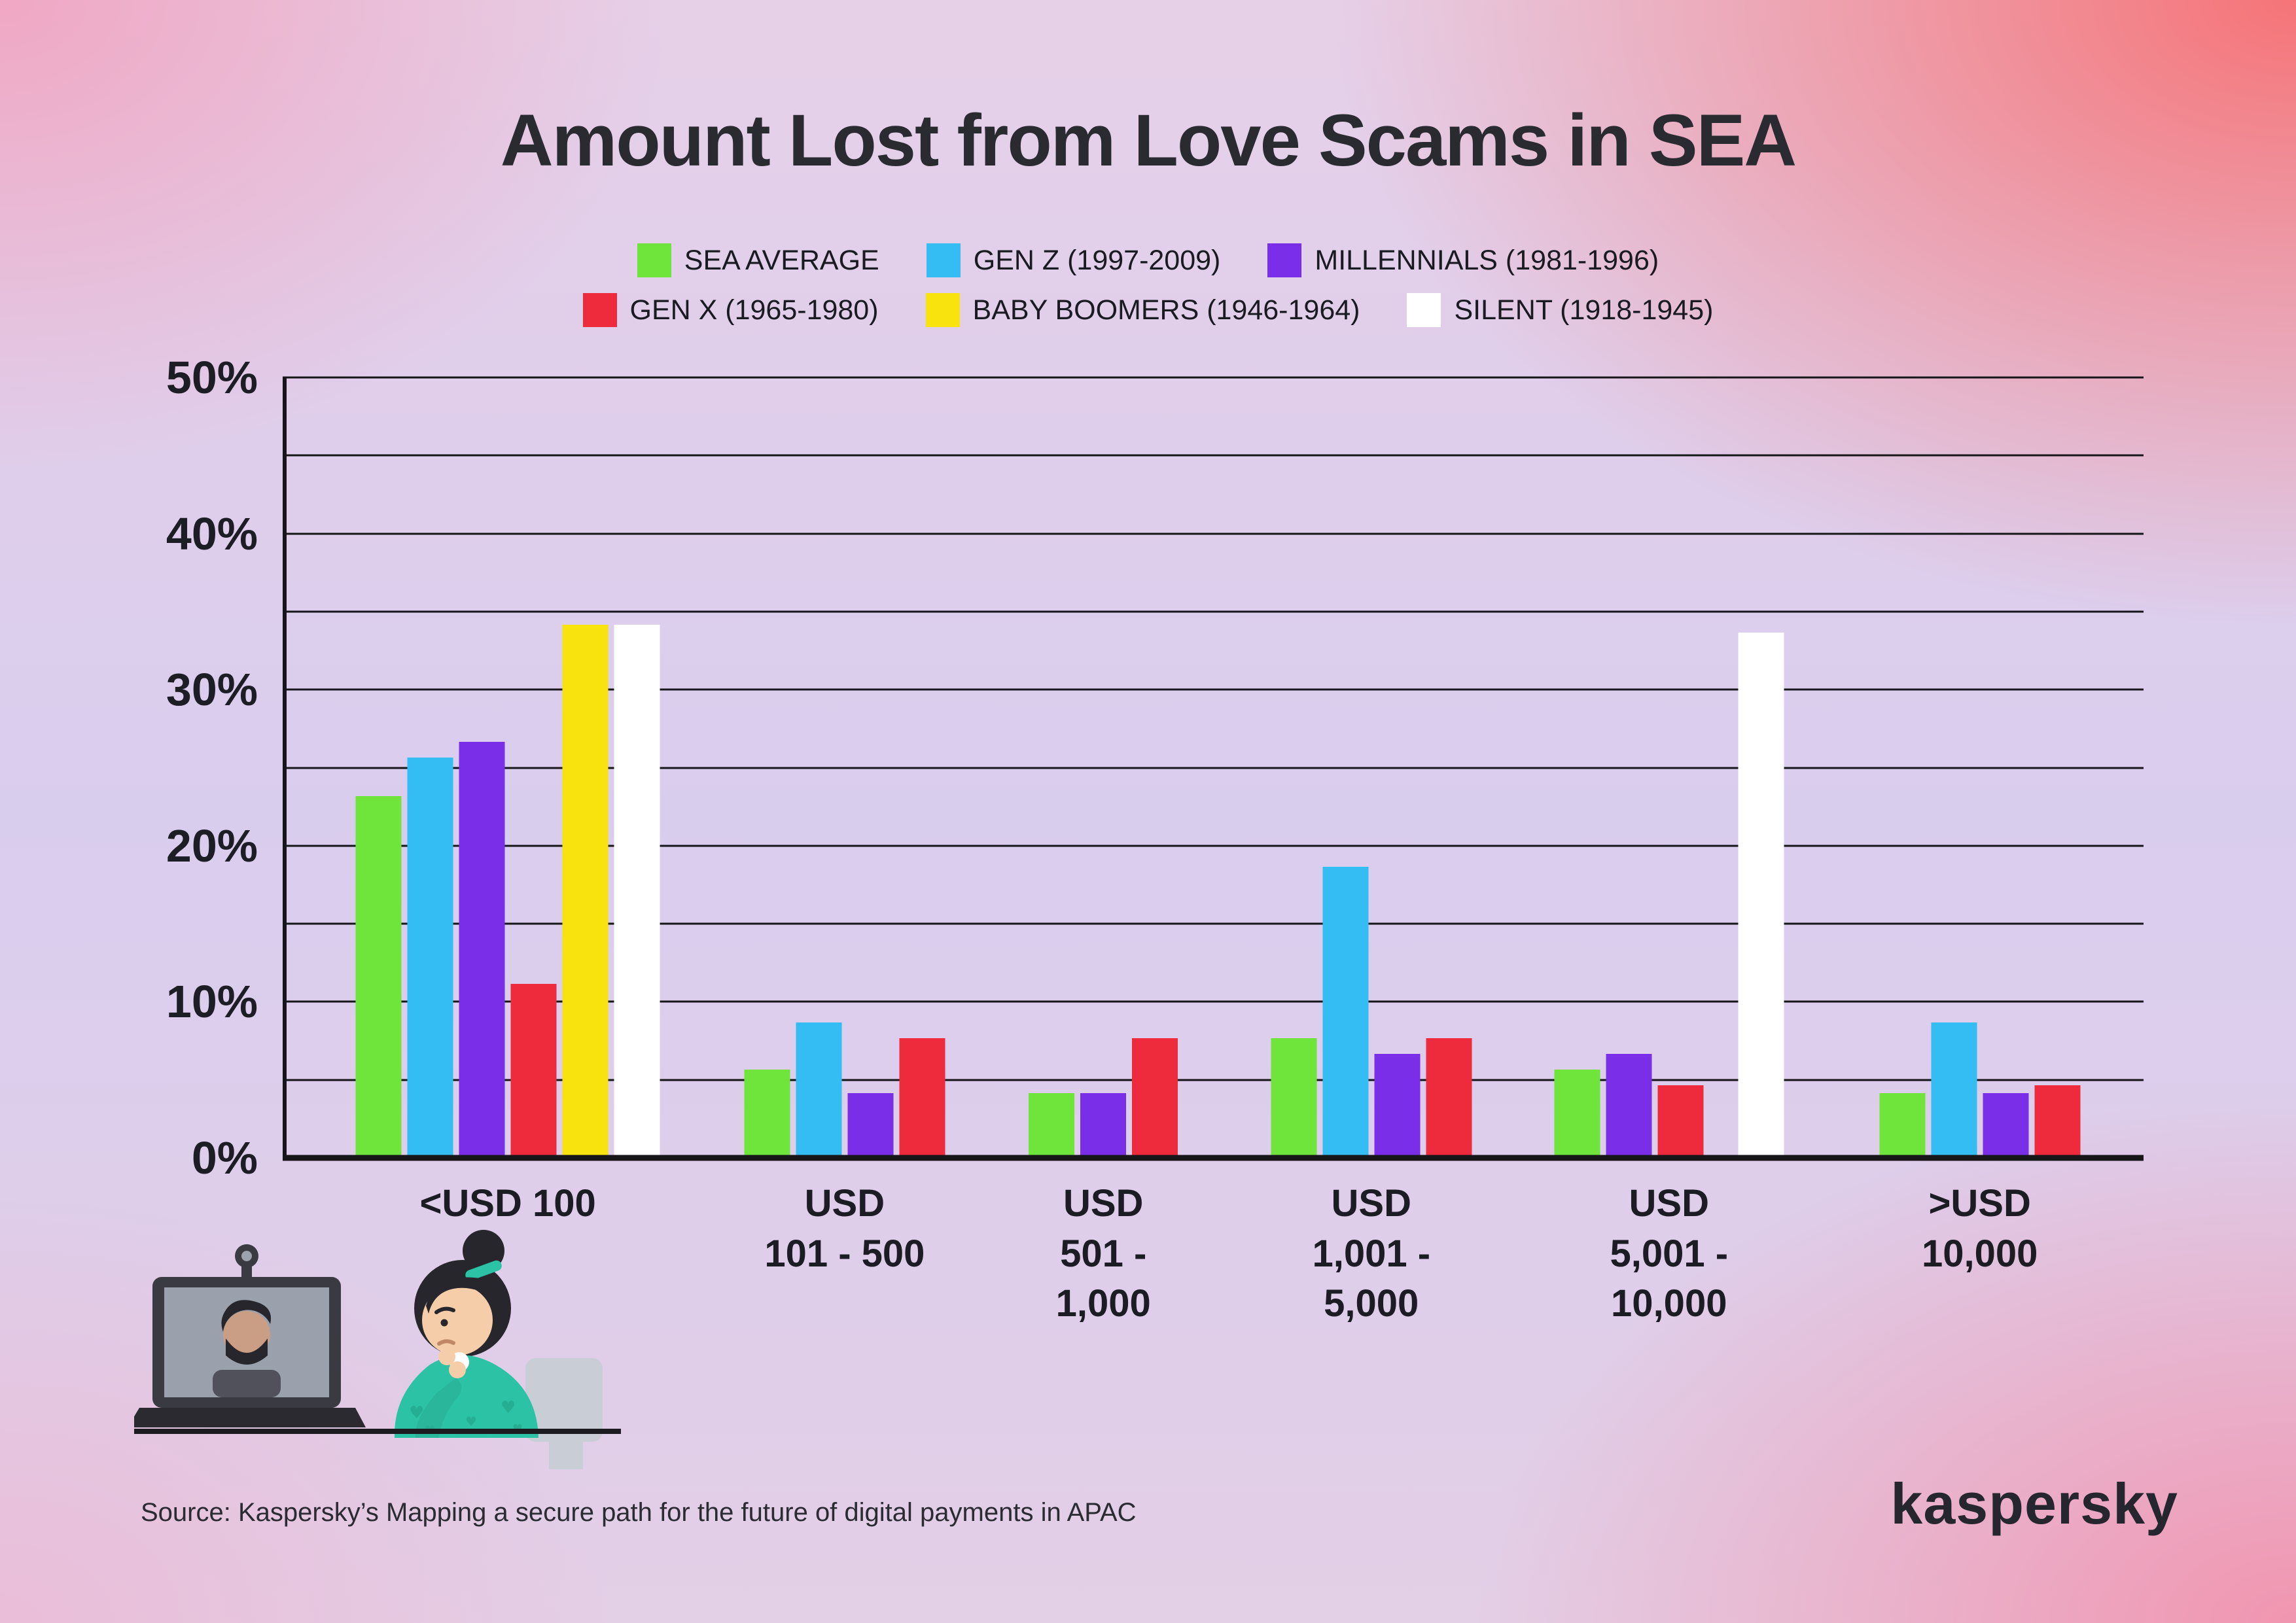  Describe the element at coordinates (212, 690) in the screenshot. I see `y-tick-label: 30%` at that location.